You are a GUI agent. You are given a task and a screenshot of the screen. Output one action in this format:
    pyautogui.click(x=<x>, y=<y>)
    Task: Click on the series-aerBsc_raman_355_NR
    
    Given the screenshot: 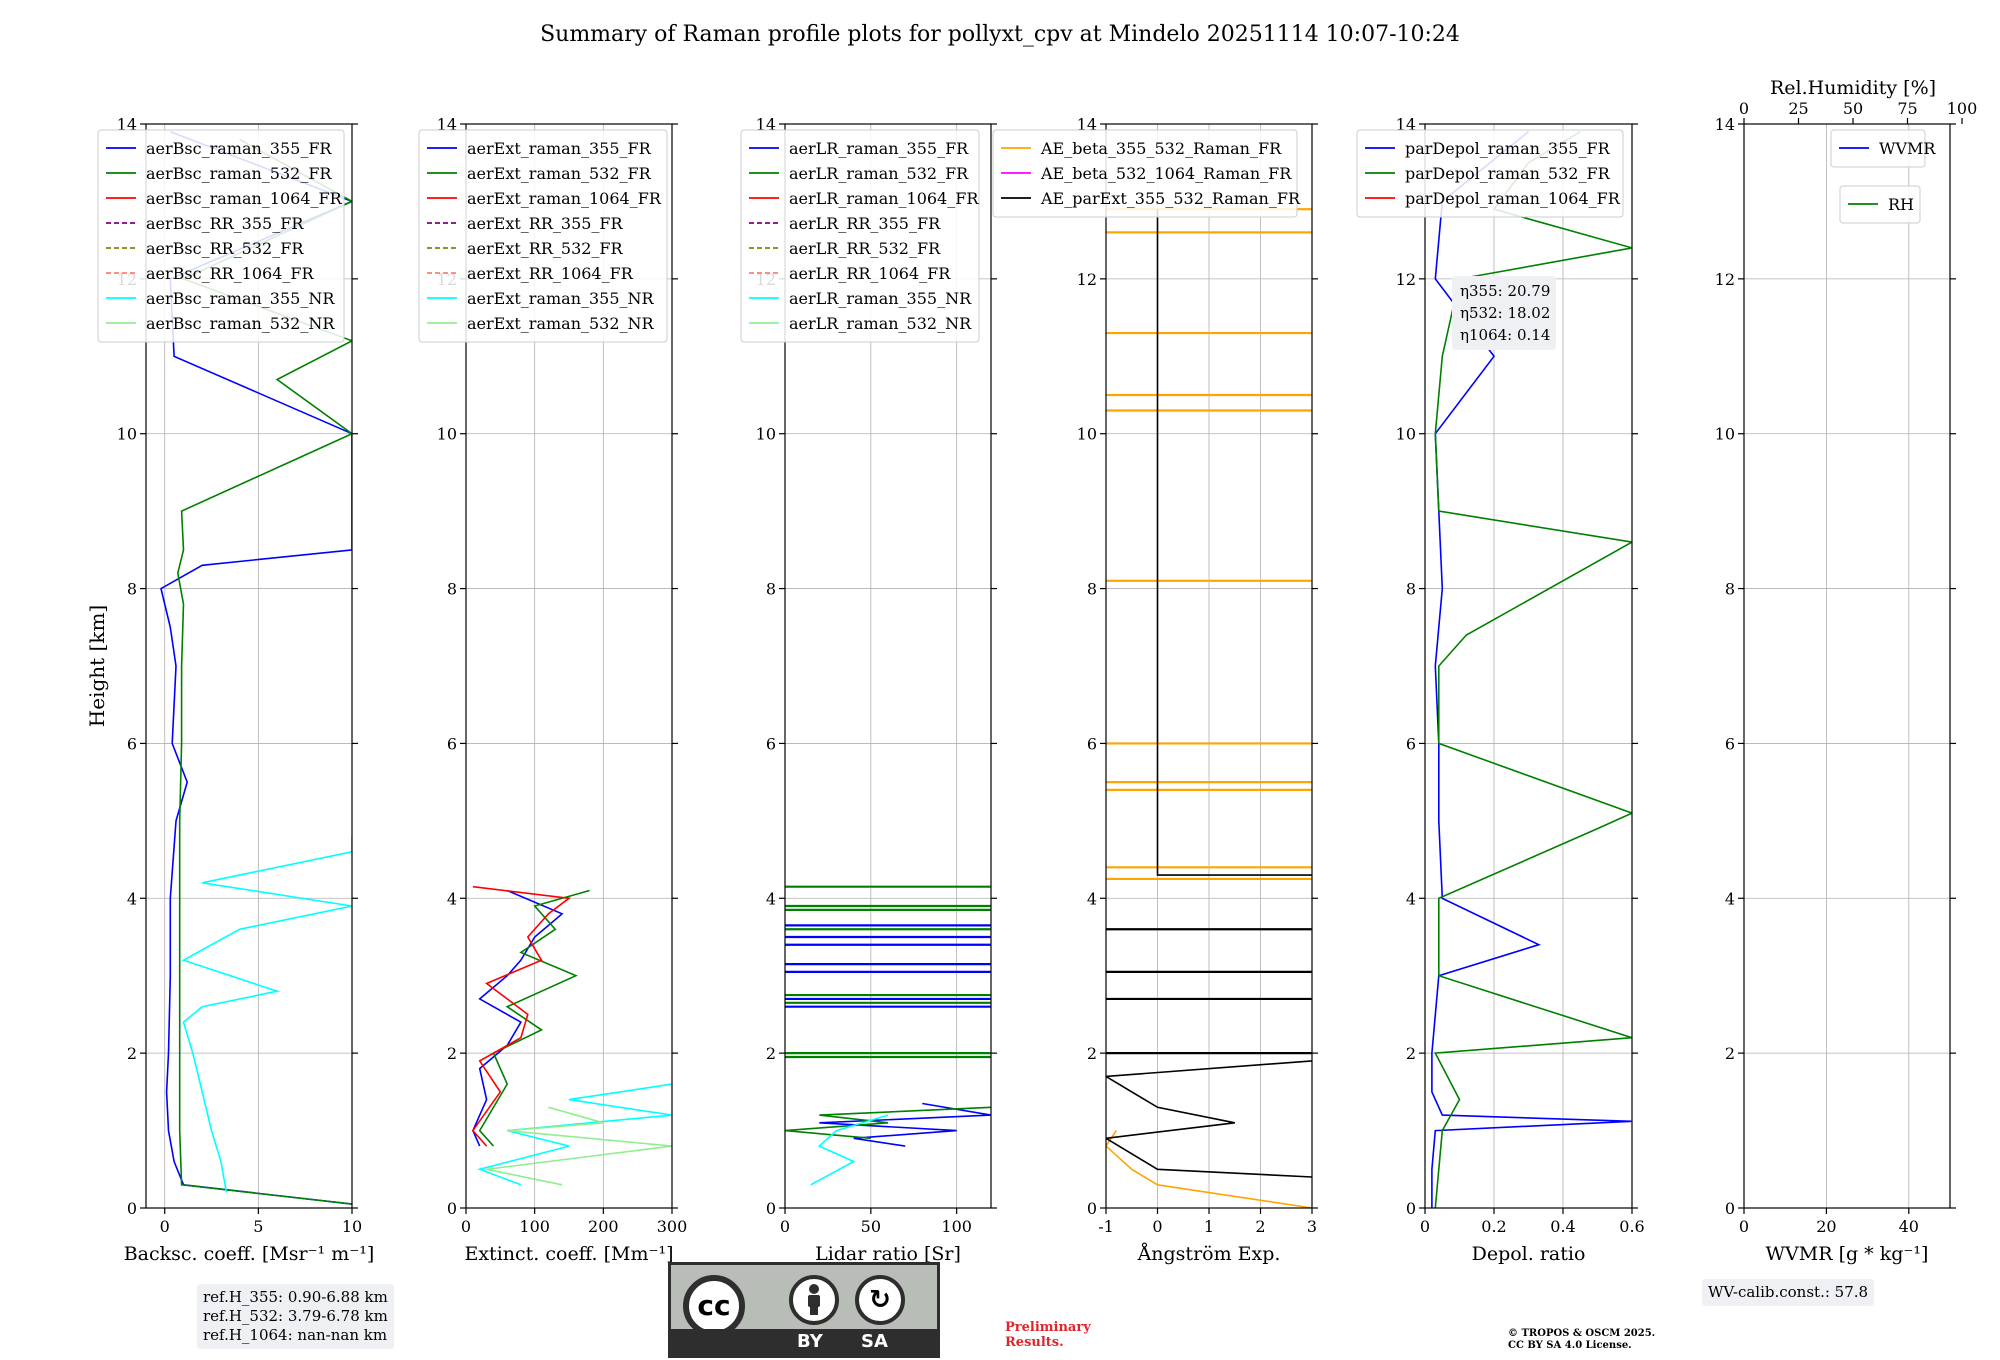 What is the action you would take?
    pyautogui.click(x=266, y=1014)
    